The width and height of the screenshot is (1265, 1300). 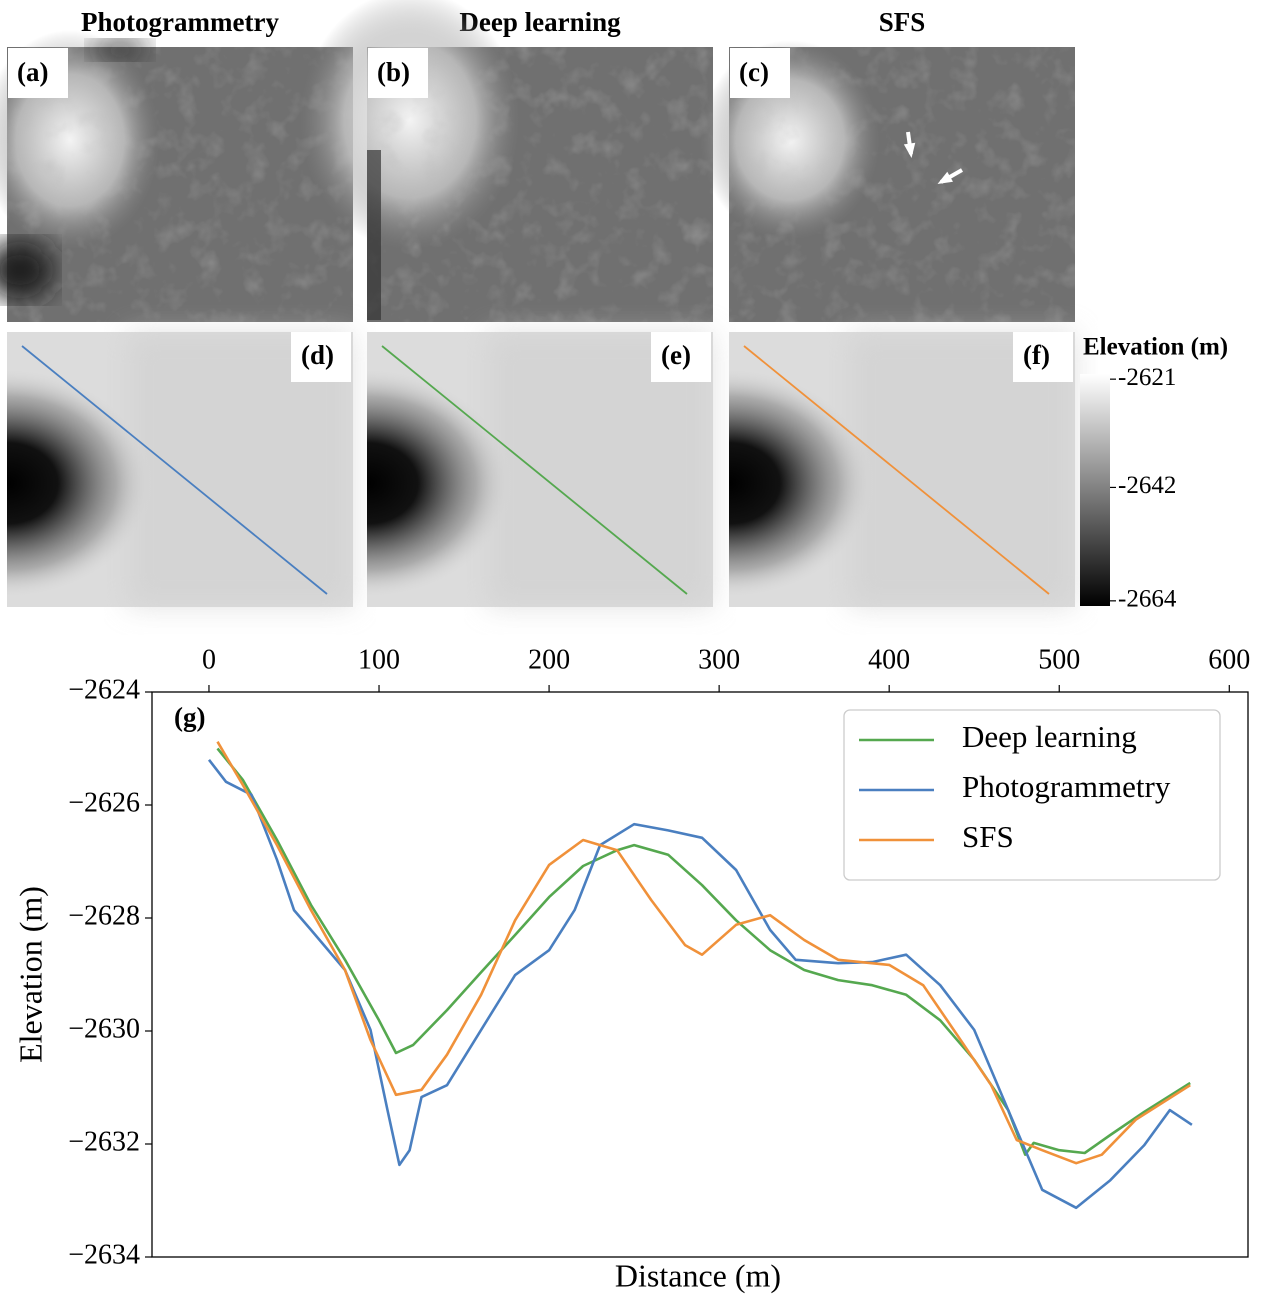 I want to click on y-tick-label: −2632, so click(x=104, y=1141).